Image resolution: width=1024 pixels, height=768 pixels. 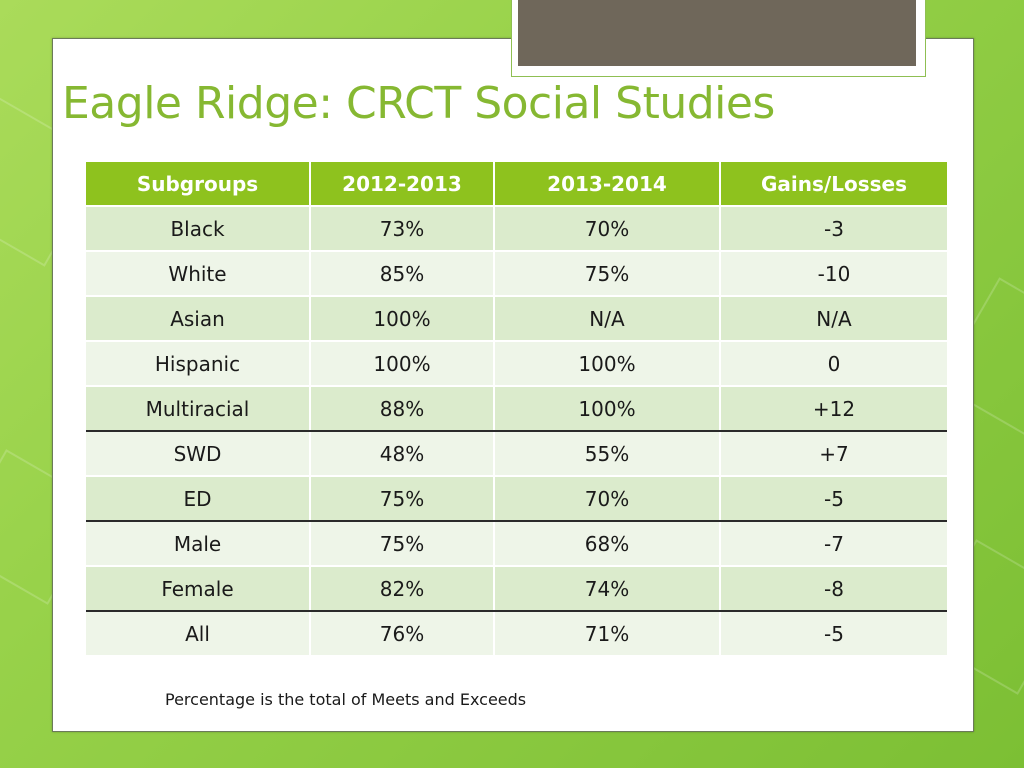 What do you see at coordinates (418, 103) in the screenshot?
I see `slide-title: Eagle Ridge: CRCT Social Studies` at bounding box center [418, 103].